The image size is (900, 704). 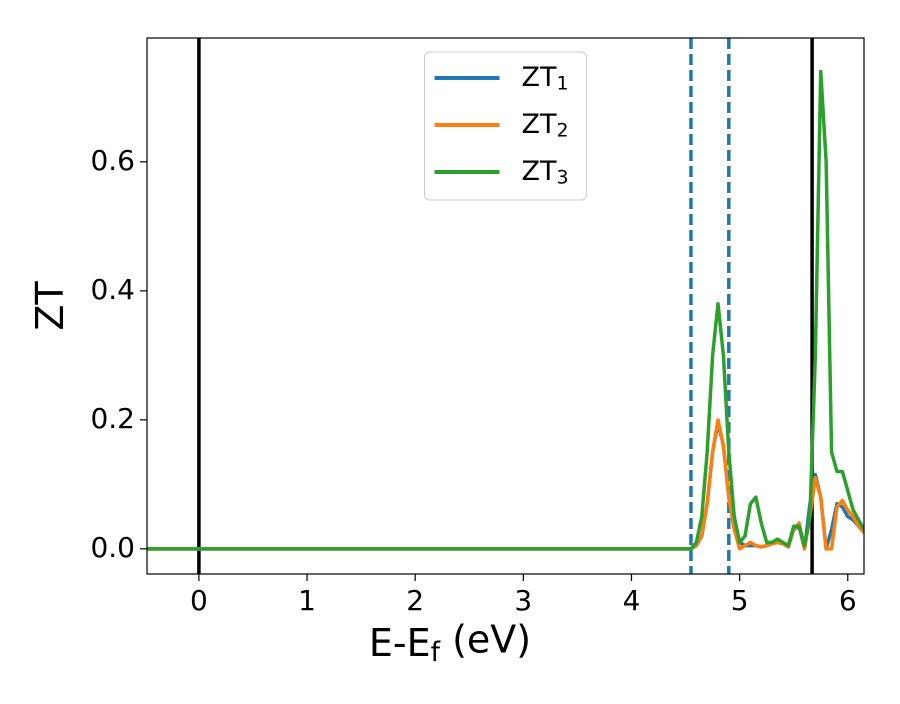 I want to click on legend-label: ZT1, so click(x=545, y=78).